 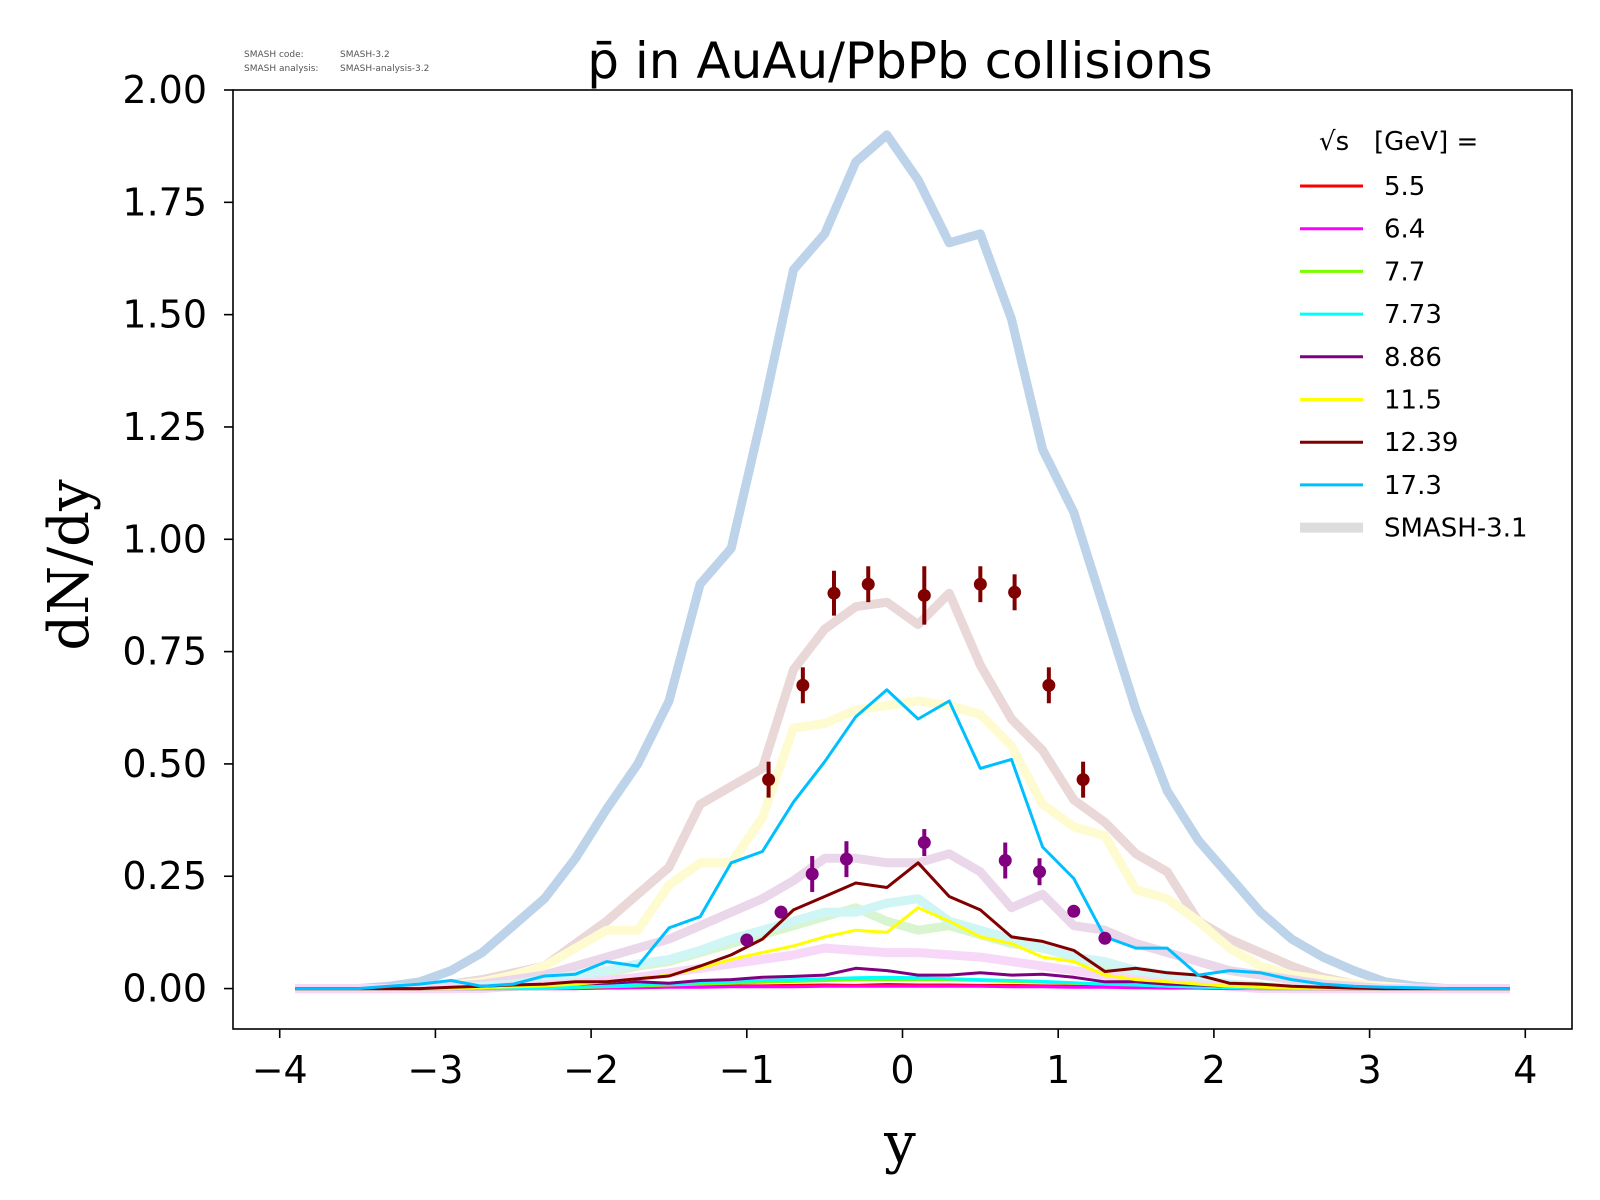 What do you see at coordinates (164, 90) in the screenshot?
I see `y-tick-label: 2.00` at bounding box center [164, 90].